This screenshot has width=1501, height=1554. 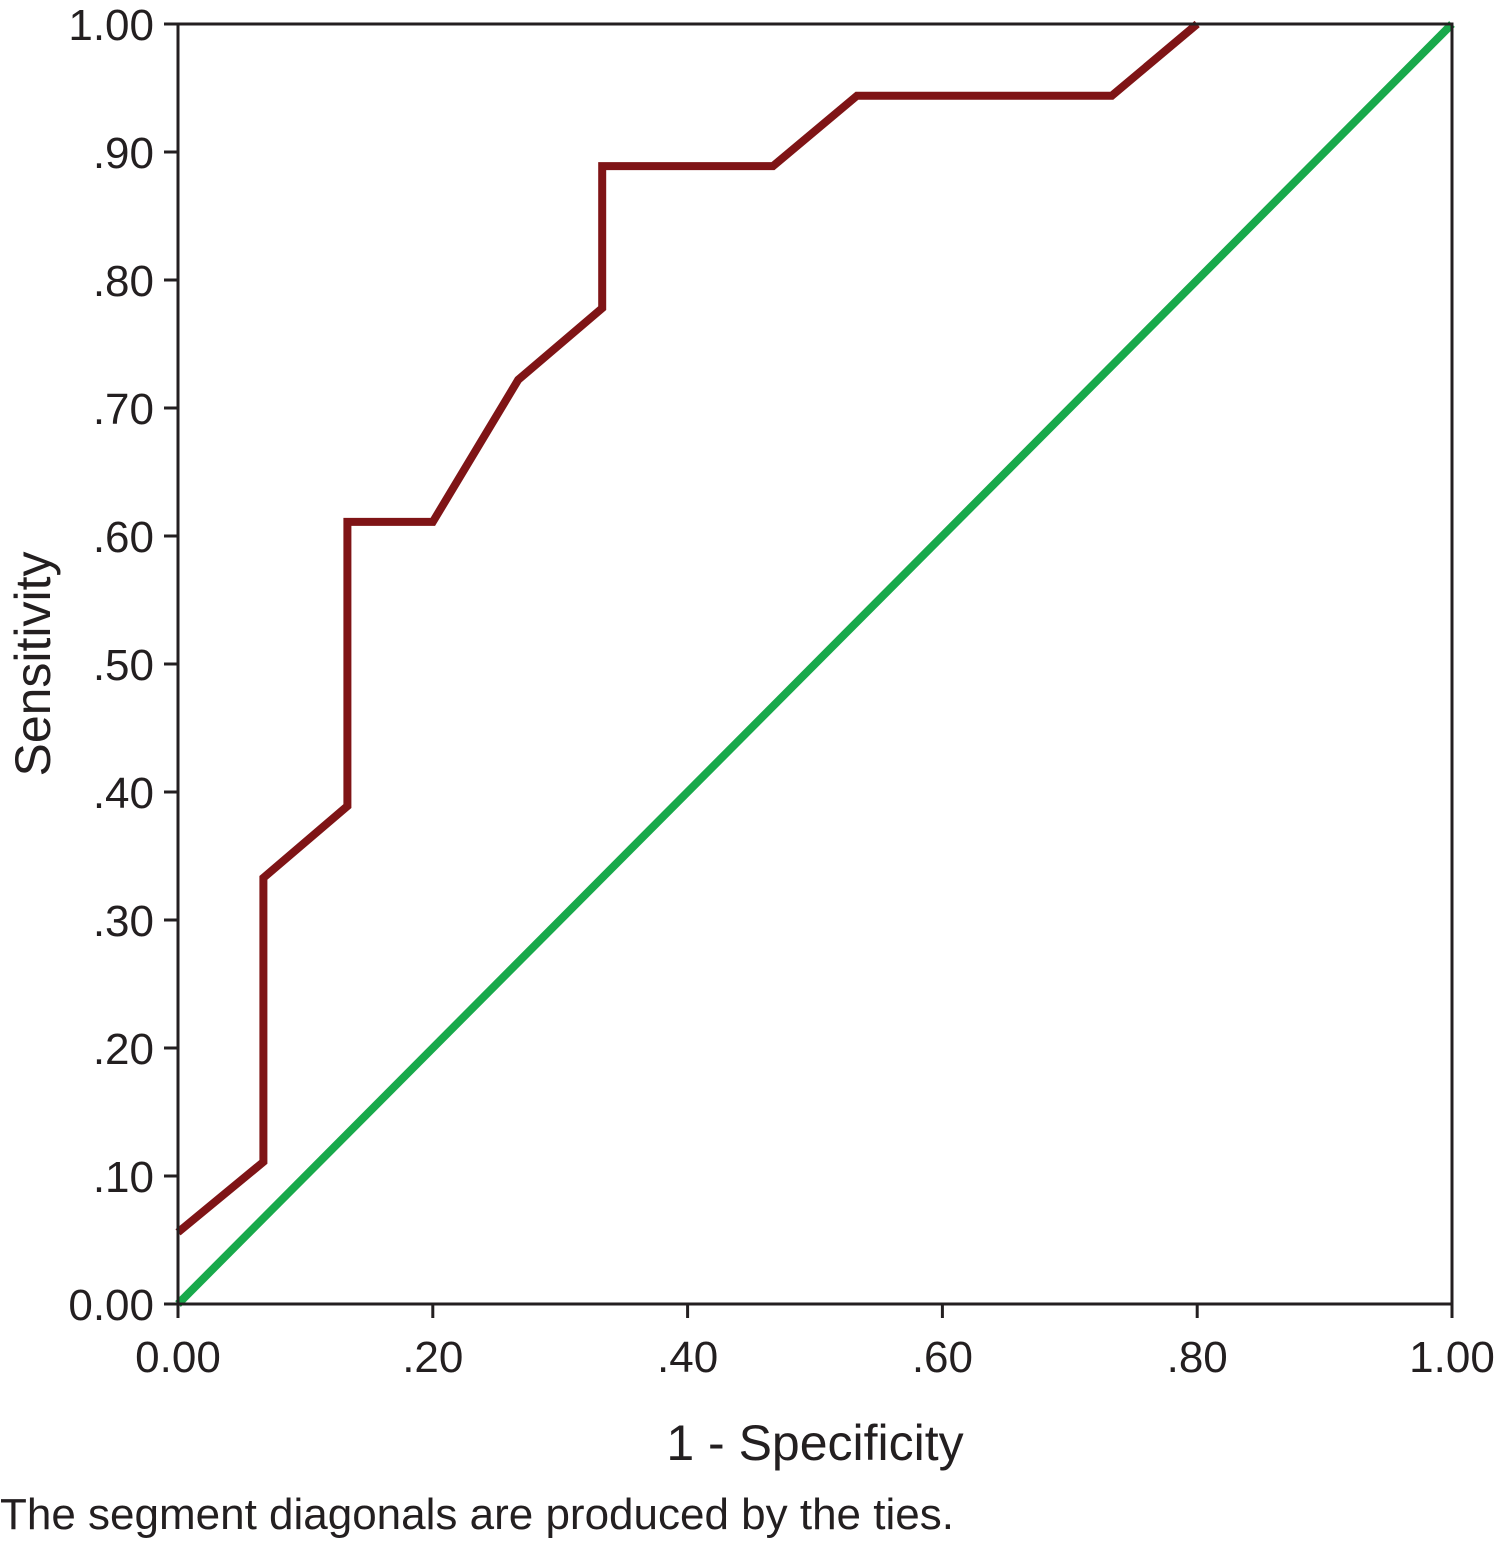 What do you see at coordinates (123, 665) in the screenshot?
I see `y-tick-label: .50` at bounding box center [123, 665].